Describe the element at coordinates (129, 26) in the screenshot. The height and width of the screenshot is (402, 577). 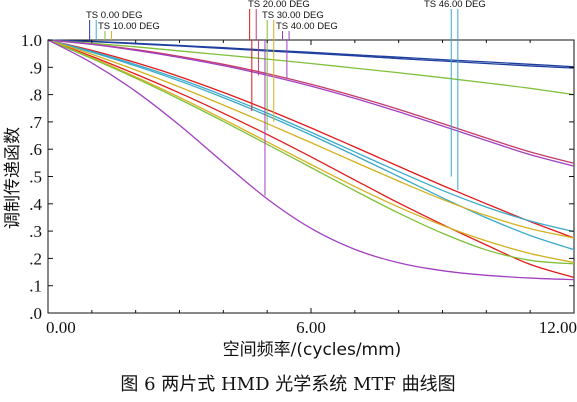
I see `field-label: TS 10.00 DEG` at that location.